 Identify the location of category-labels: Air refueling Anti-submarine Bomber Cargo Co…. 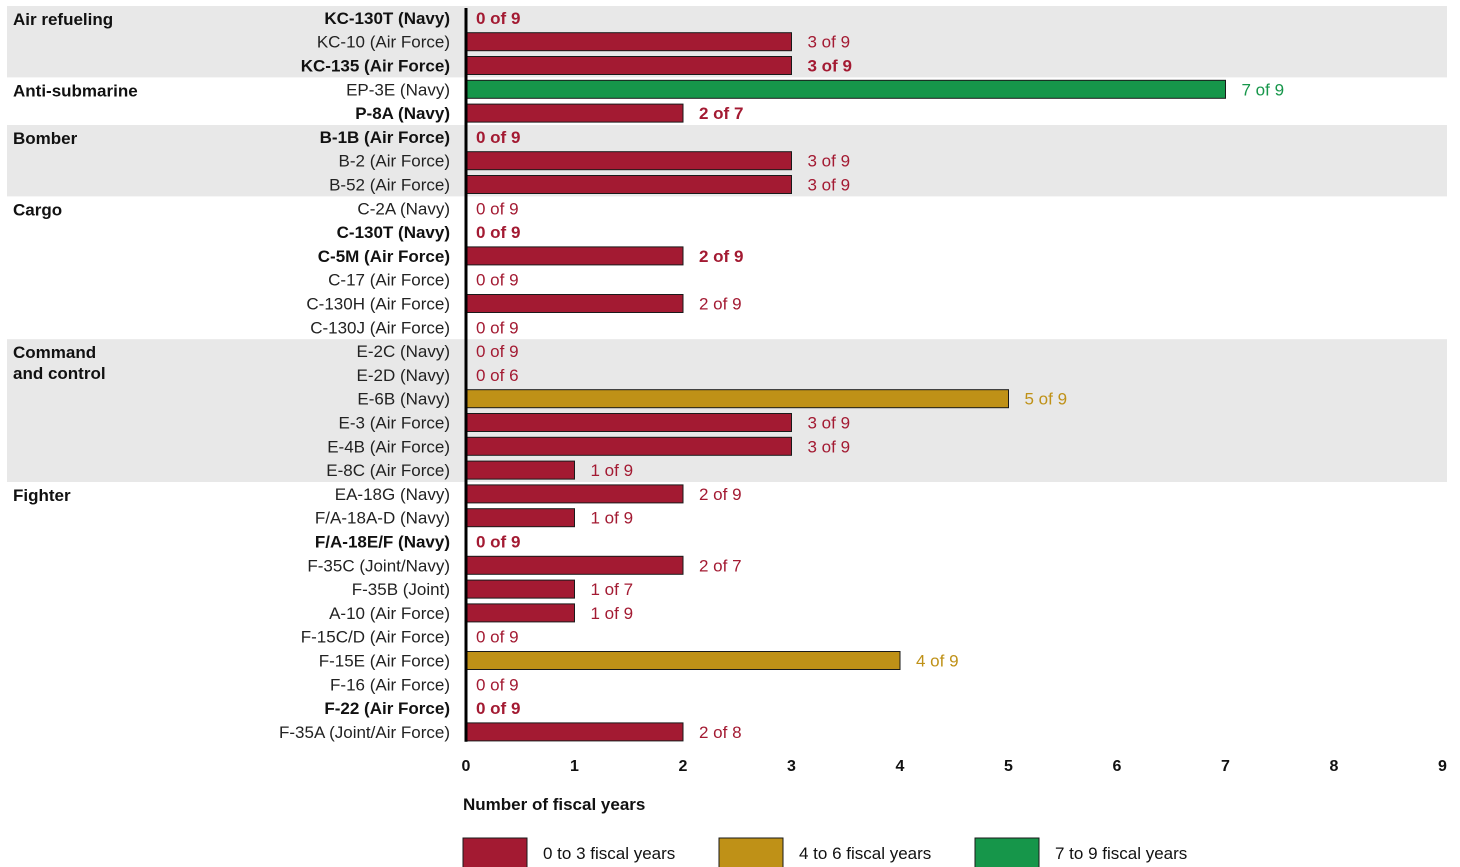
(75, 257).